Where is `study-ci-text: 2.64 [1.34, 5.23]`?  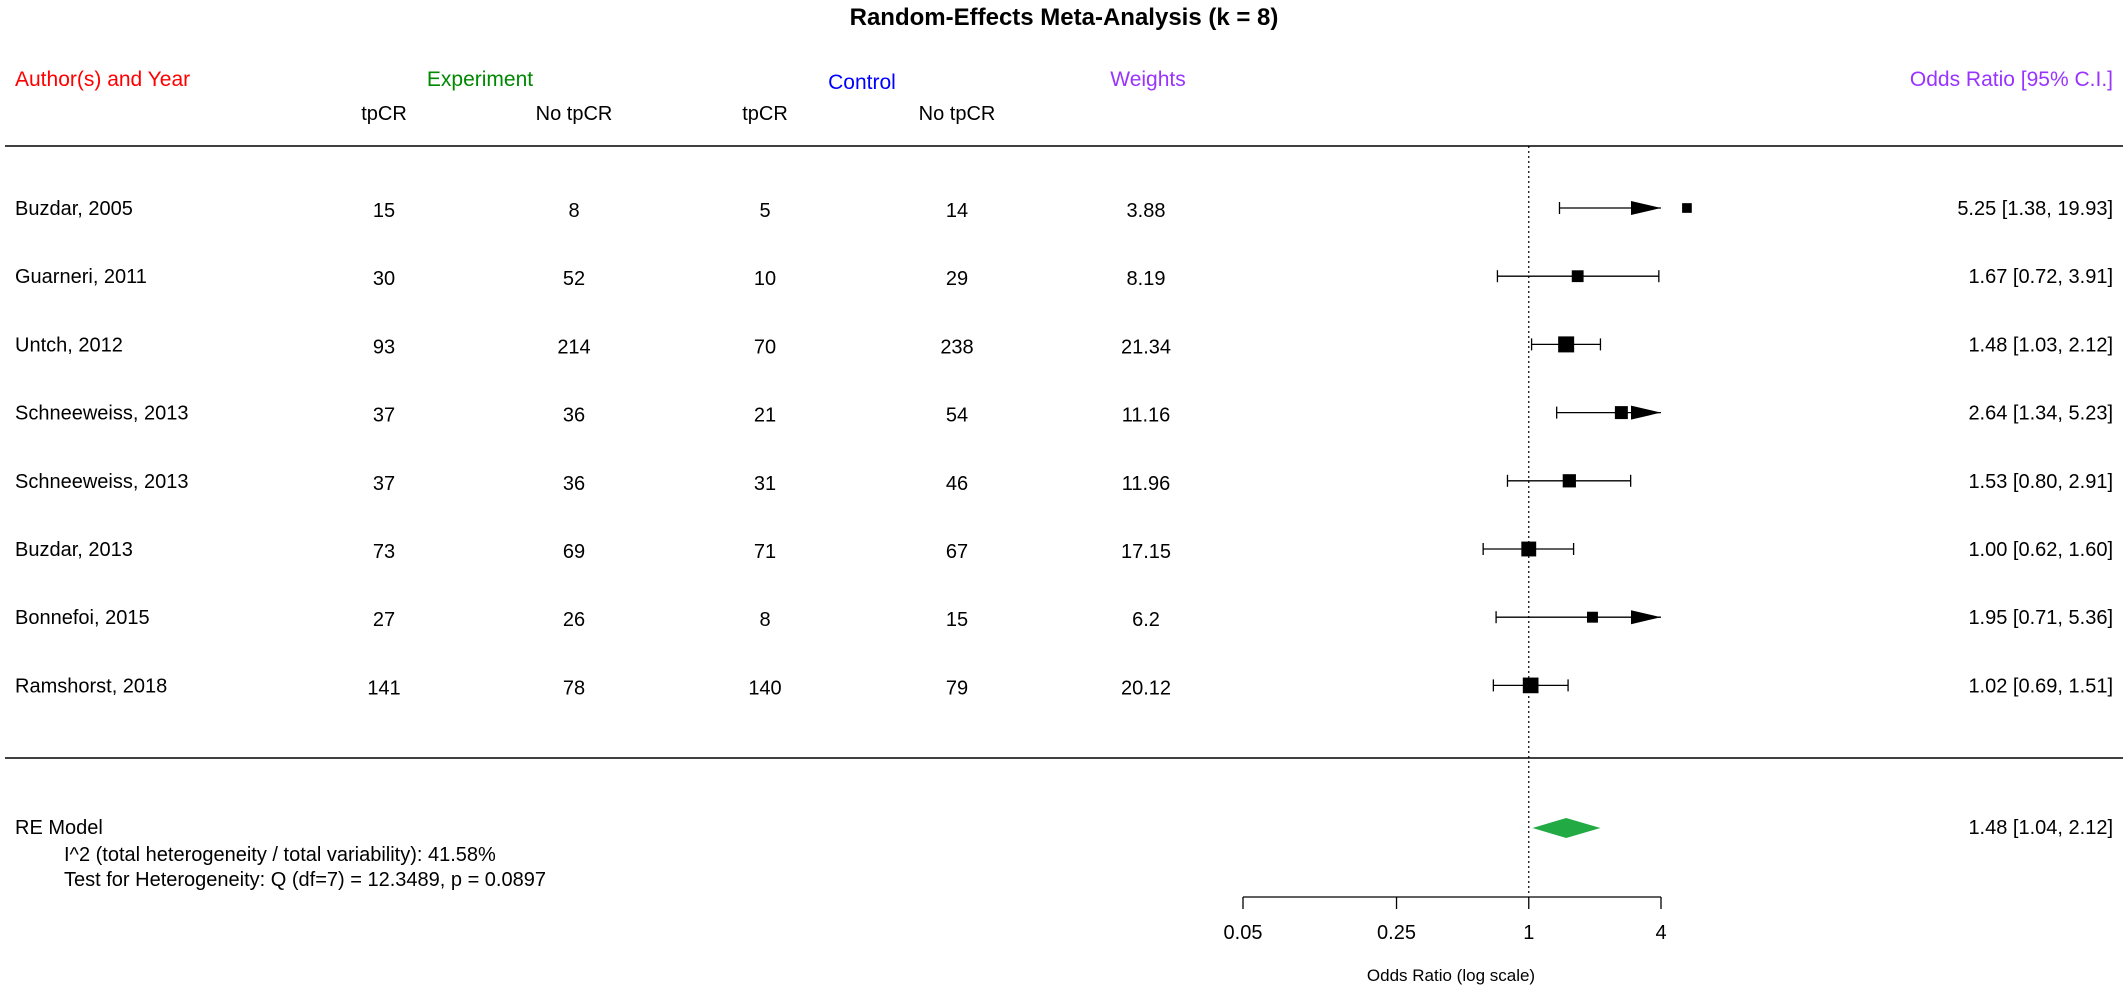 study-ci-text: 2.64 [1.34, 5.23] is located at coordinates (2040, 414).